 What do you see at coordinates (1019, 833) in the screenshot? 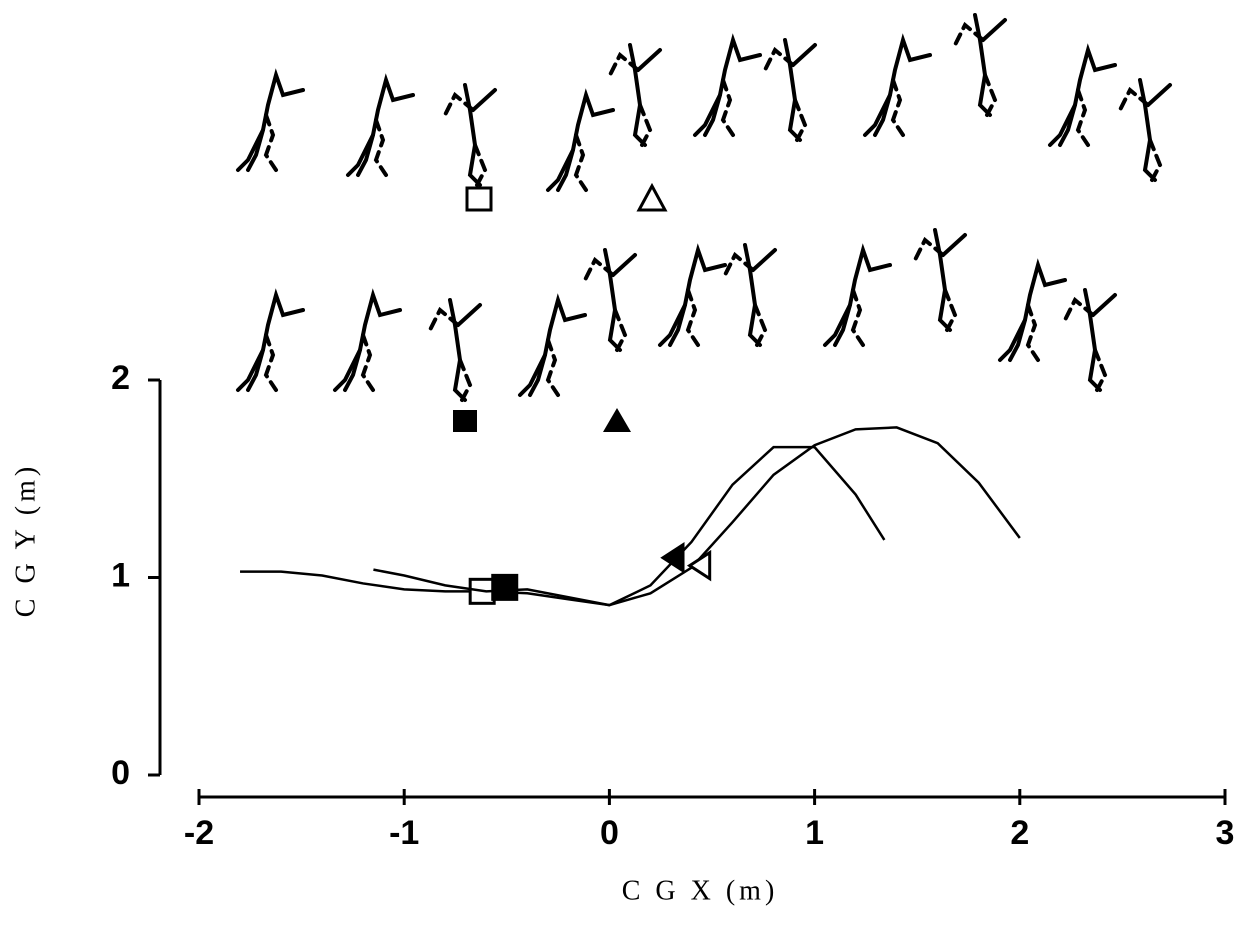
I see `x-tick-label: 2` at bounding box center [1019, 833].